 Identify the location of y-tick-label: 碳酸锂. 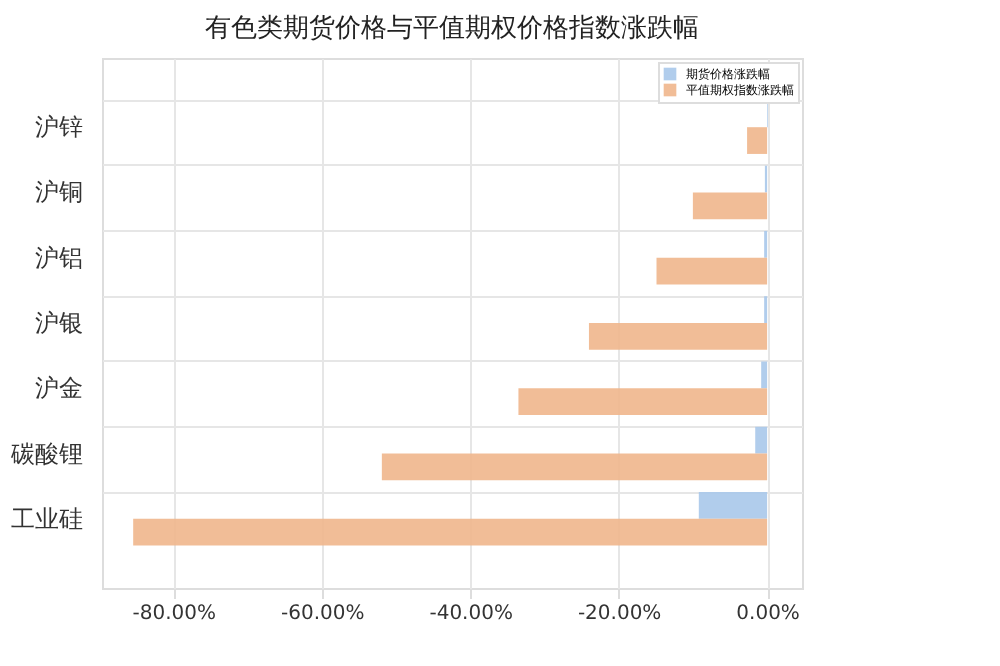
(46, 453).